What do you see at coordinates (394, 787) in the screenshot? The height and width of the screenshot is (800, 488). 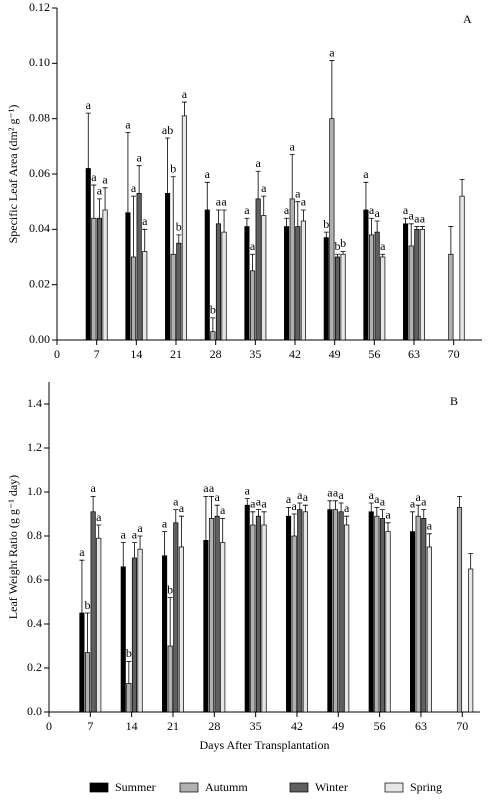 I see `legend-swatch` at bounding box center [394, 787].